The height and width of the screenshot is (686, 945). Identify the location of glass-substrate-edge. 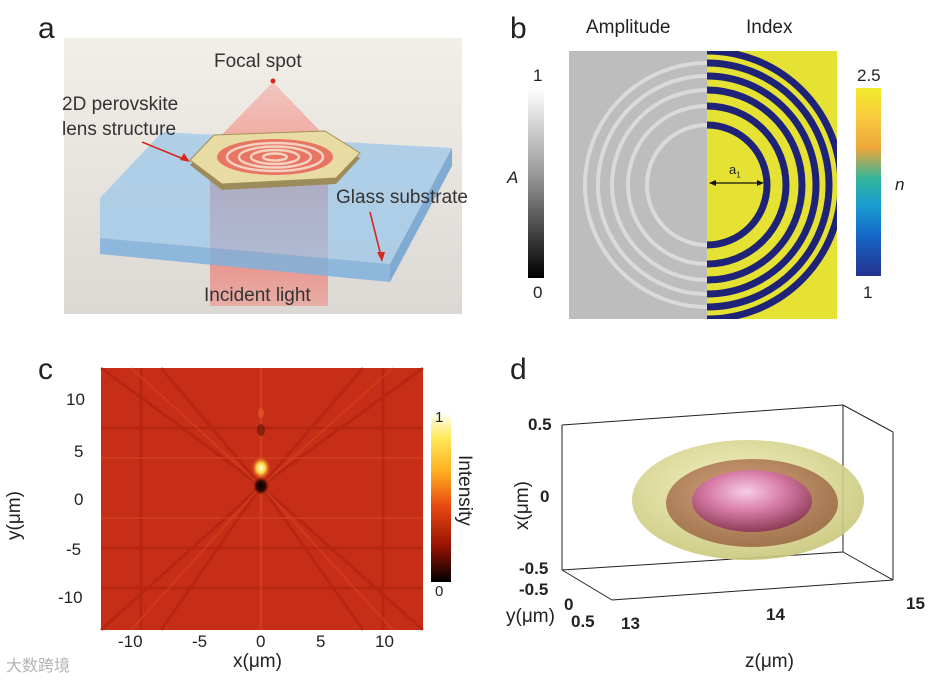
(245, 260).